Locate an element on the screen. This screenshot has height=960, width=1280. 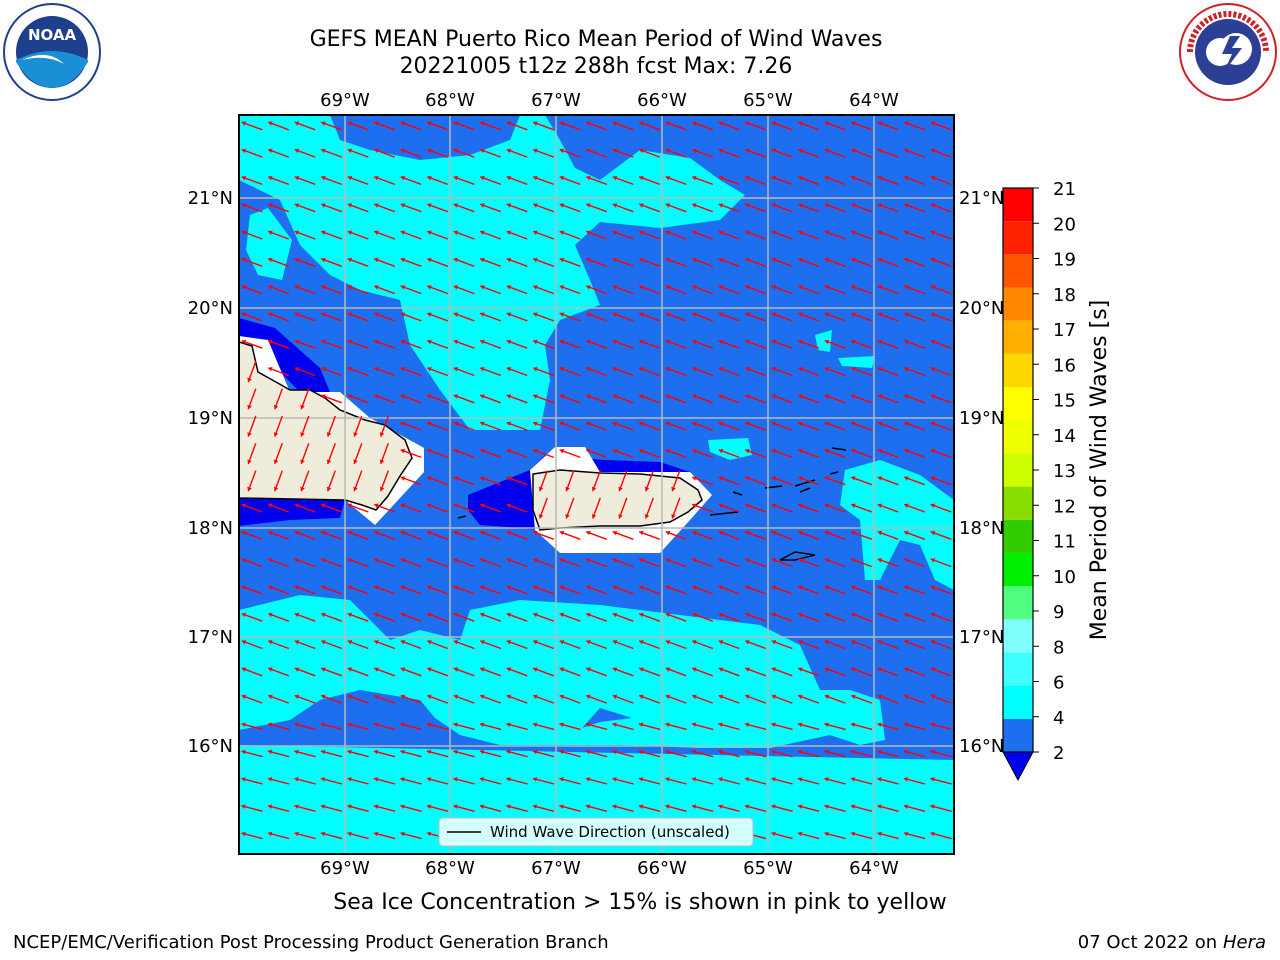
lat-label: 17°N is located at coordinates (981, 637).